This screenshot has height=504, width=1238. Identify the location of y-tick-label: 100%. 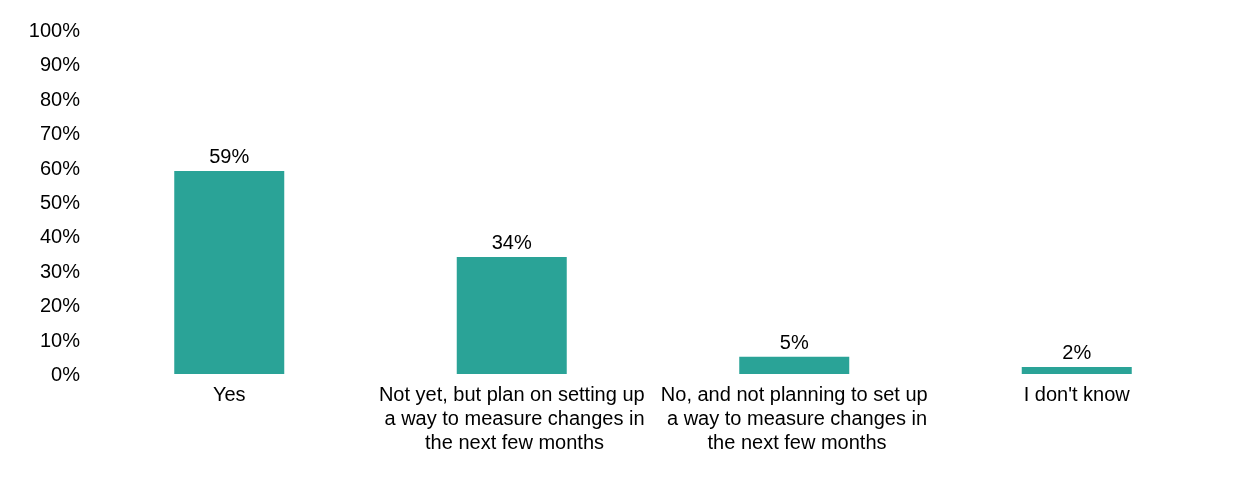
(54, 30).